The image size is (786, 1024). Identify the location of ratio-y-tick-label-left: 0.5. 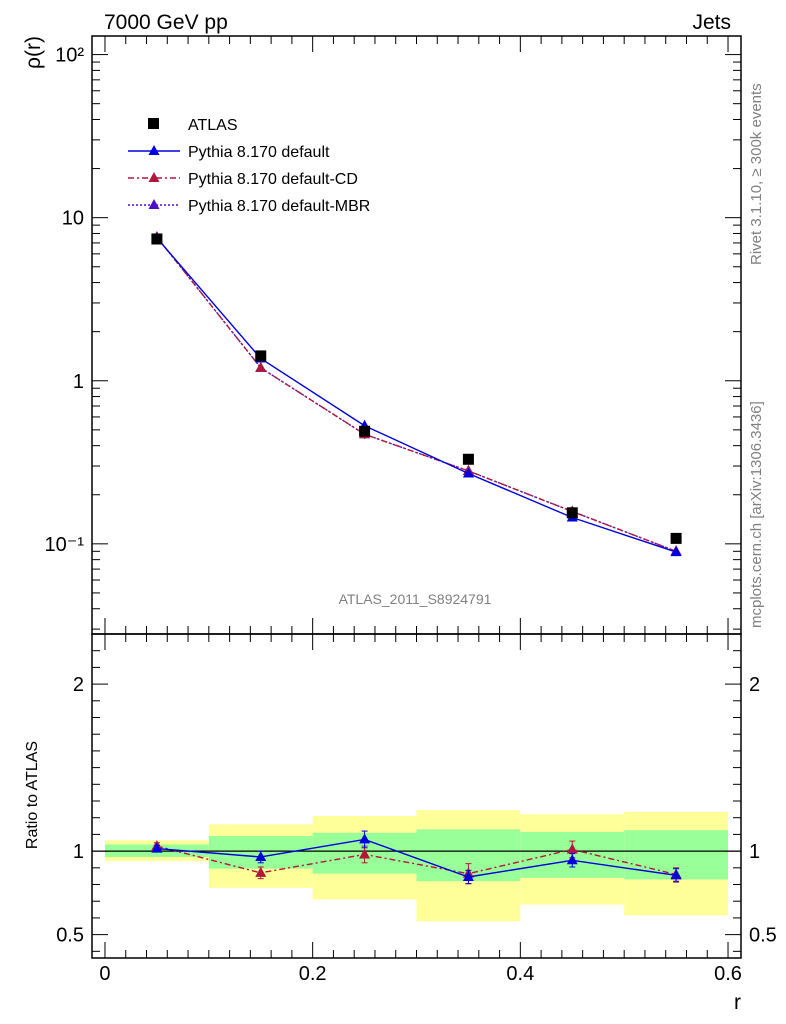
(70, 936).